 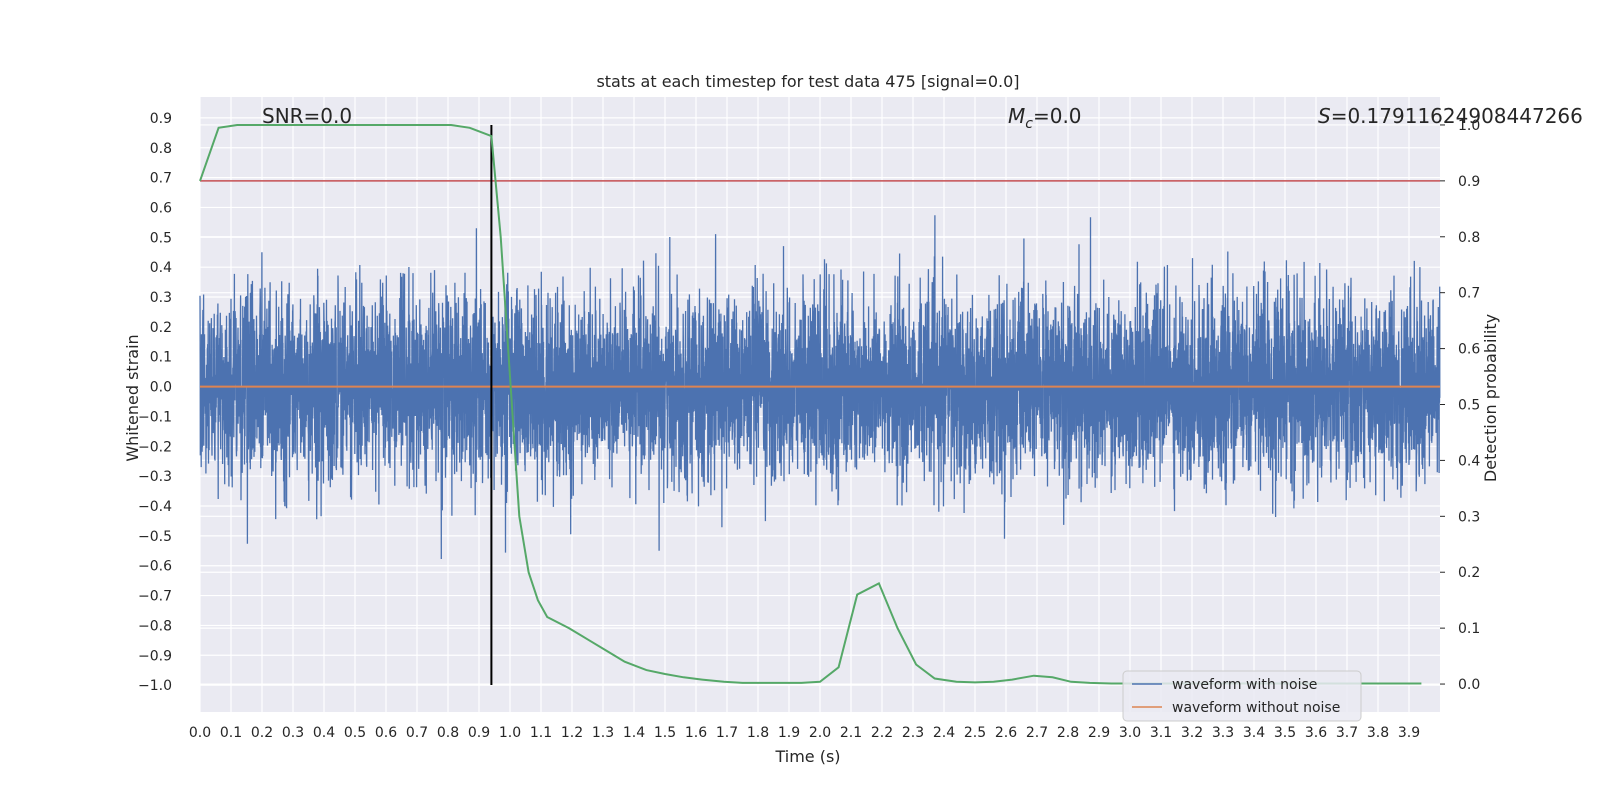 I want to click on x-tick-label: 2.1, so click(x=851, y=733).